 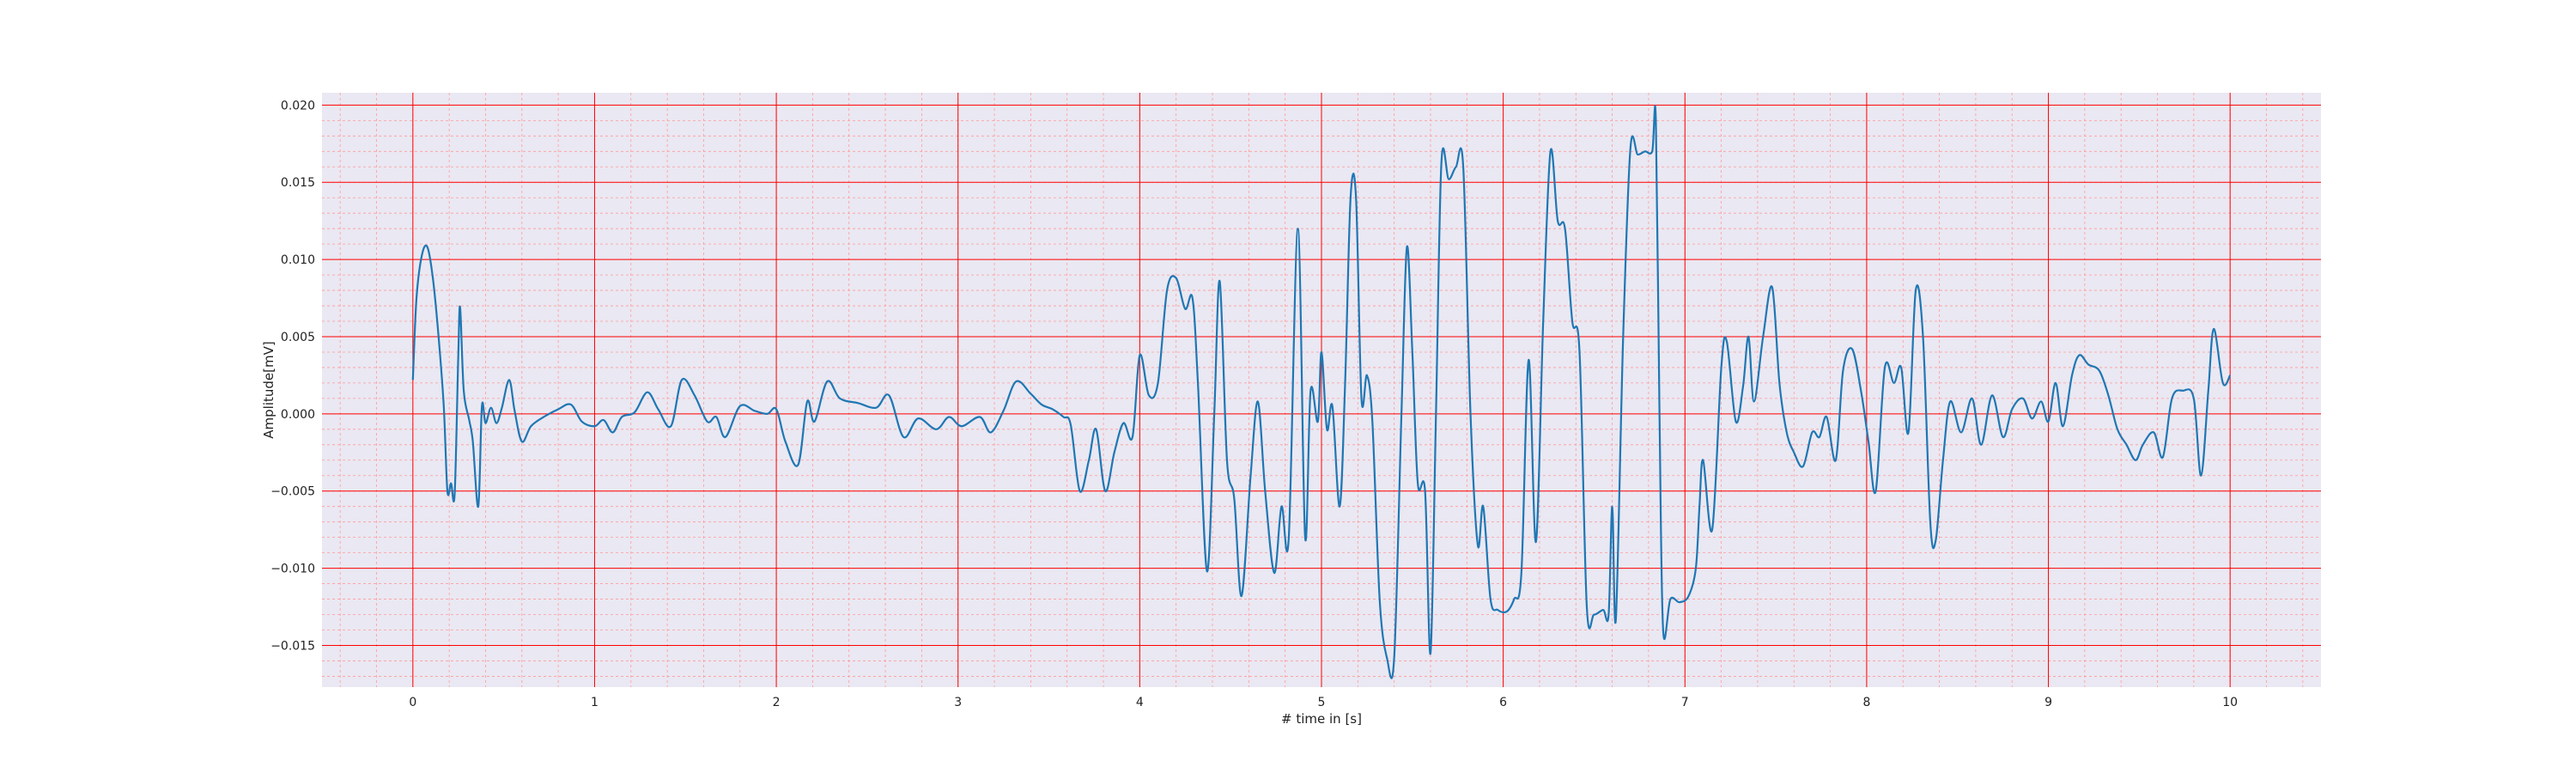 What do you see at coordinates (412, 702) in the screenshot?
I see `x-tick-label: 0` at bounding box center [412, 702].